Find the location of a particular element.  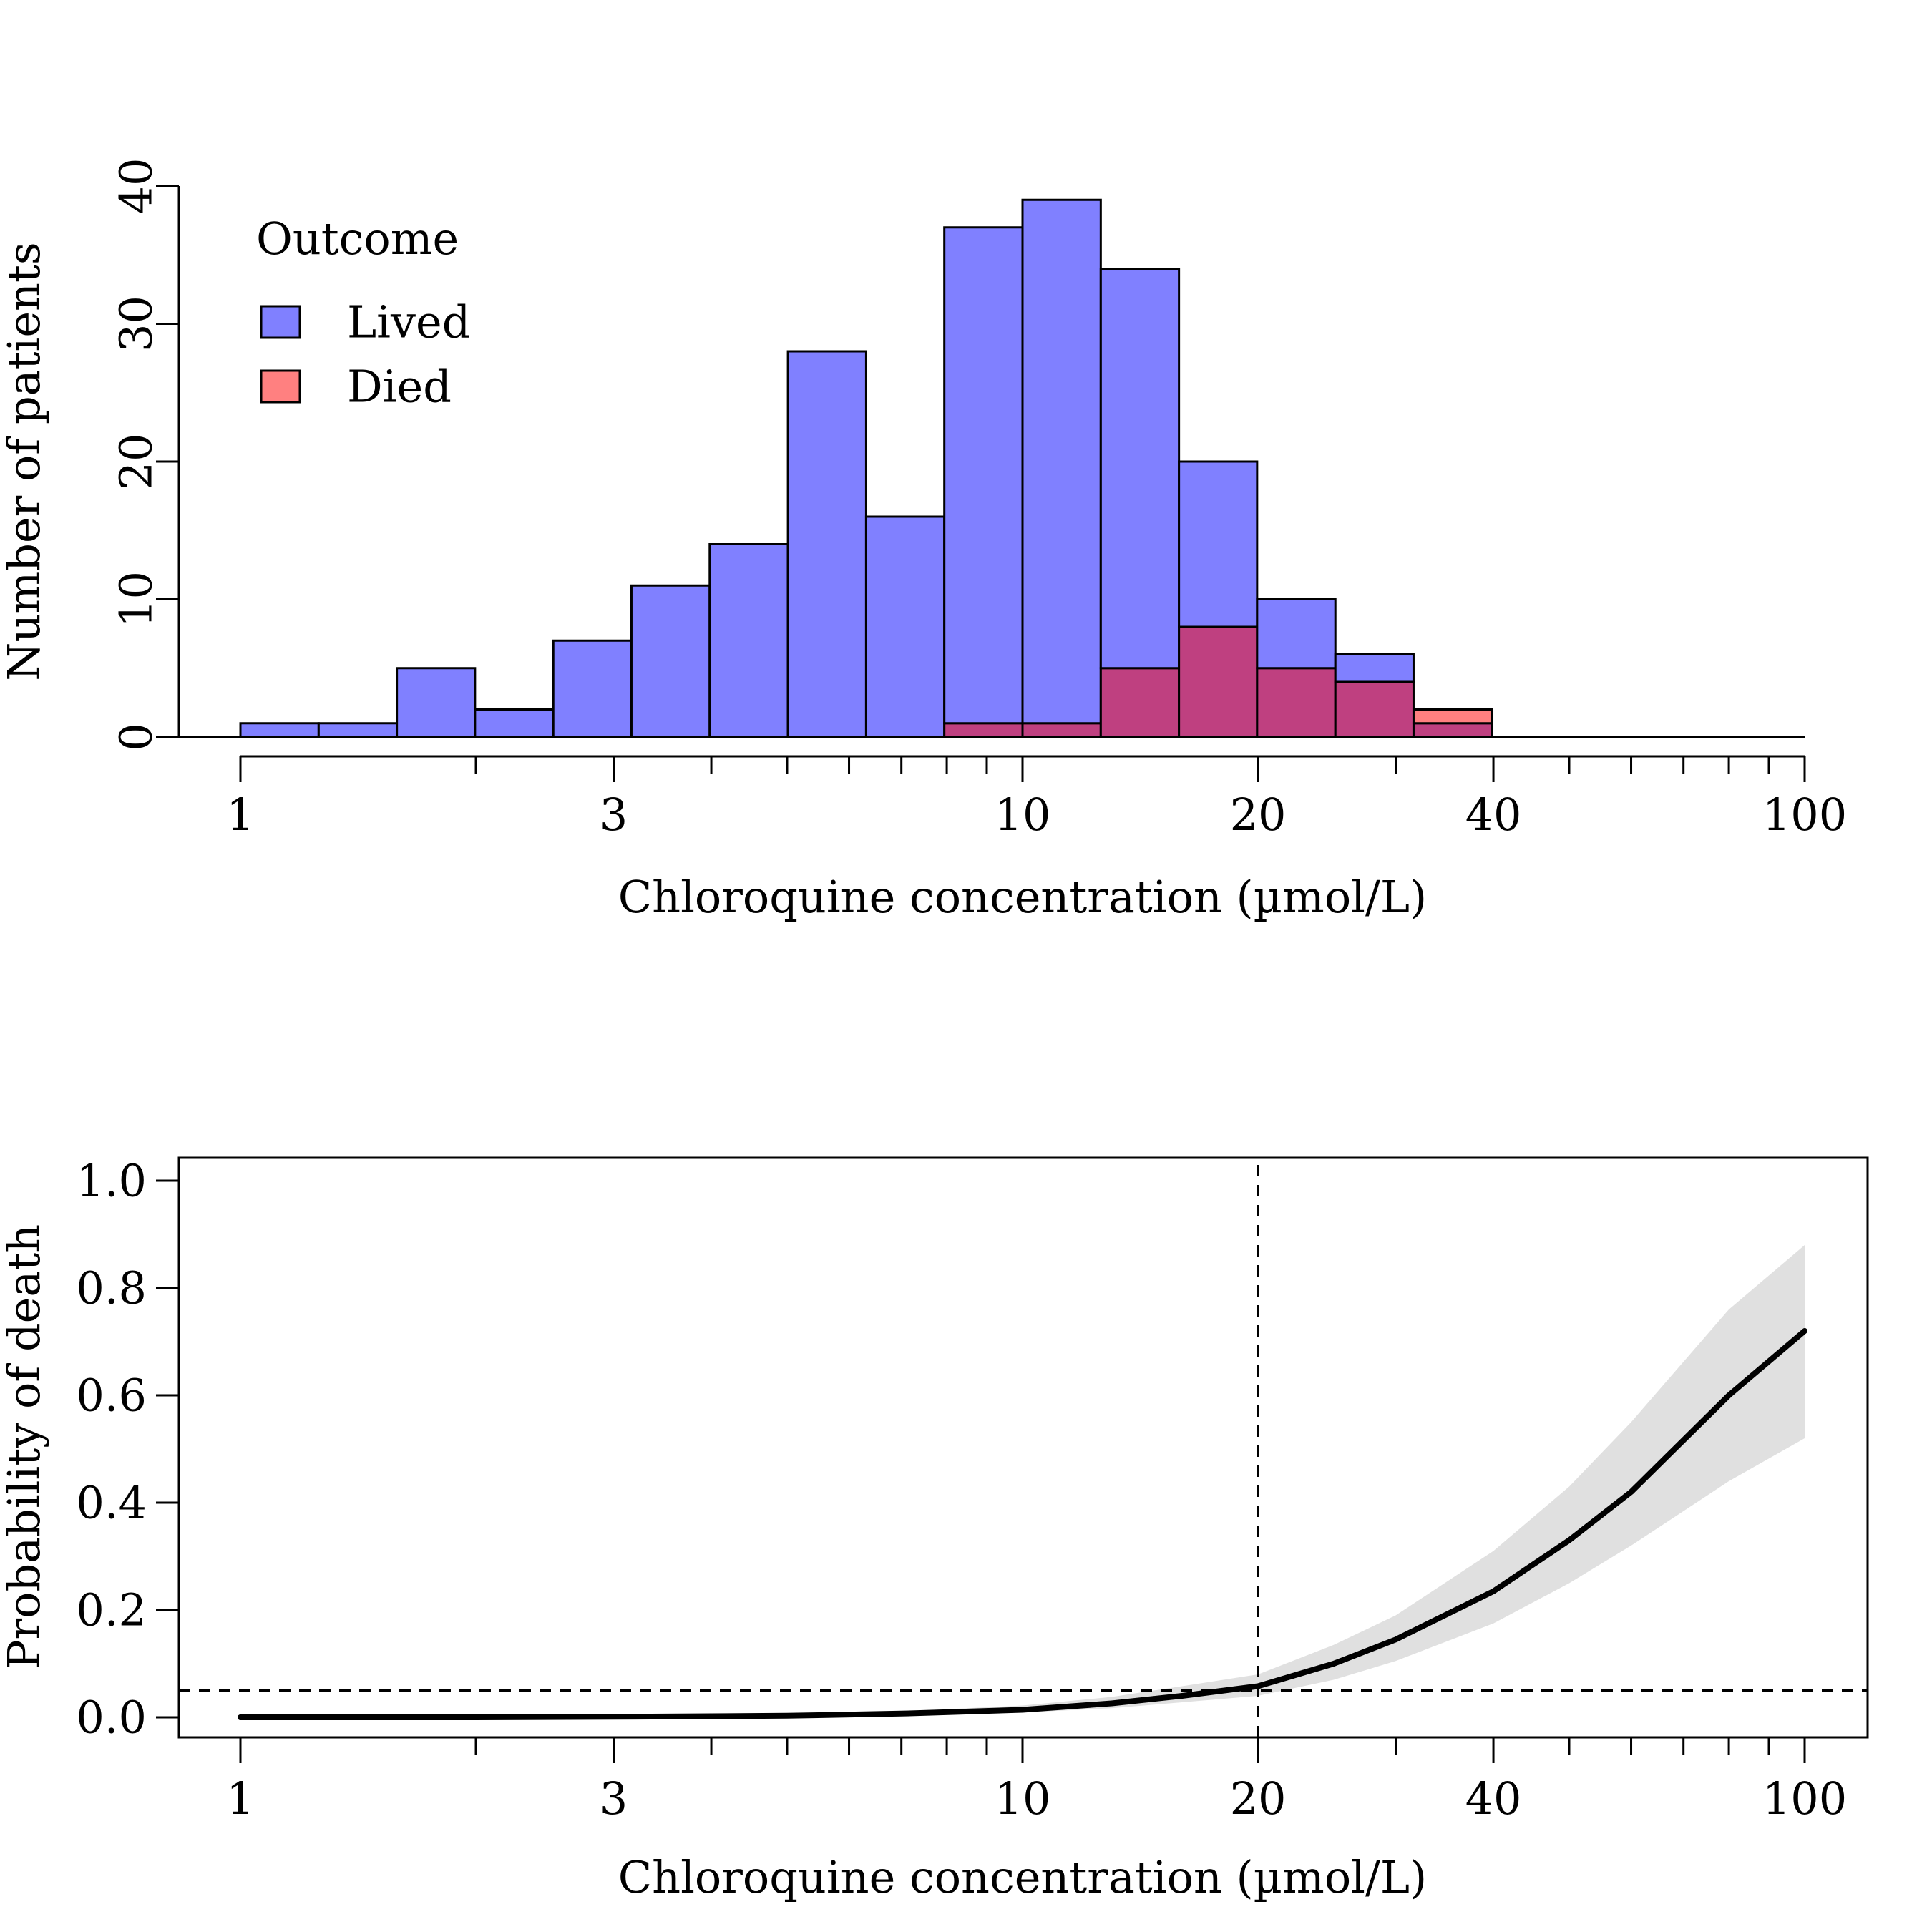

y-tick-label: 0.2 is located at coordinates (111, 1610).